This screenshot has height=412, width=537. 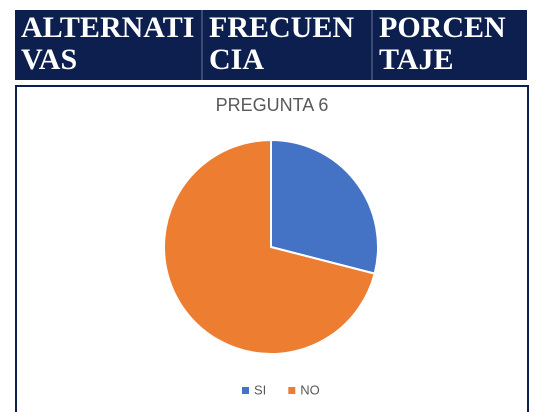 What do you see at coordinates (324, 206) in the screenshot?
I see `pie-slice` at bounding box center [324, 206].